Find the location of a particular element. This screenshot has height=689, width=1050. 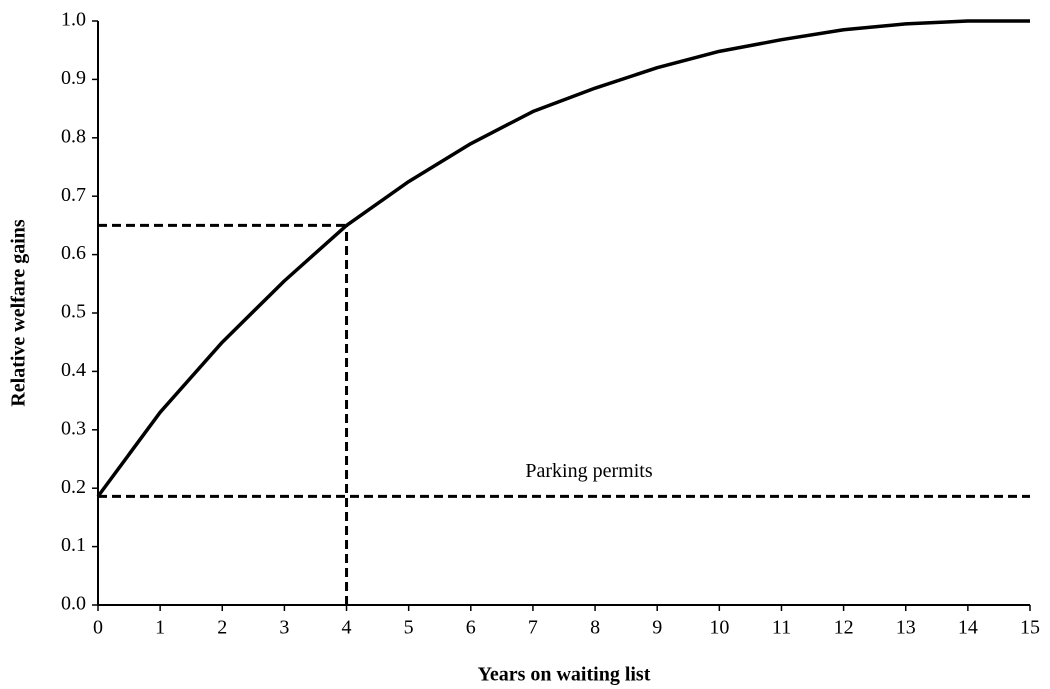

x-tick-label: 1 is located at coordinates (160, 628).